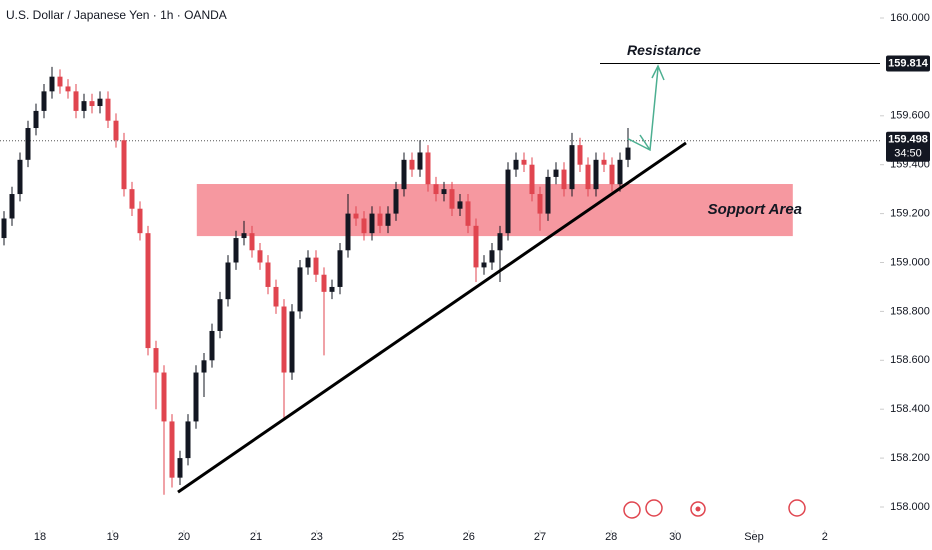  Describe the element at coordinates (40, 537) in the screenshot. I see `x-tick-label: 18` at that location.